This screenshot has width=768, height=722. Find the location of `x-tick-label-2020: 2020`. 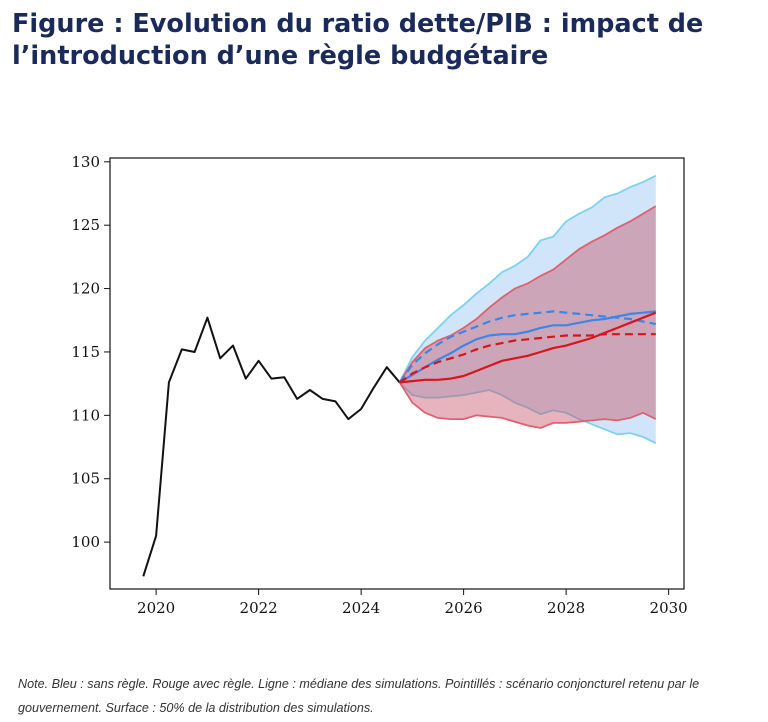

x-tick-label-2020: 2020 is located at coordinates (156, 608).